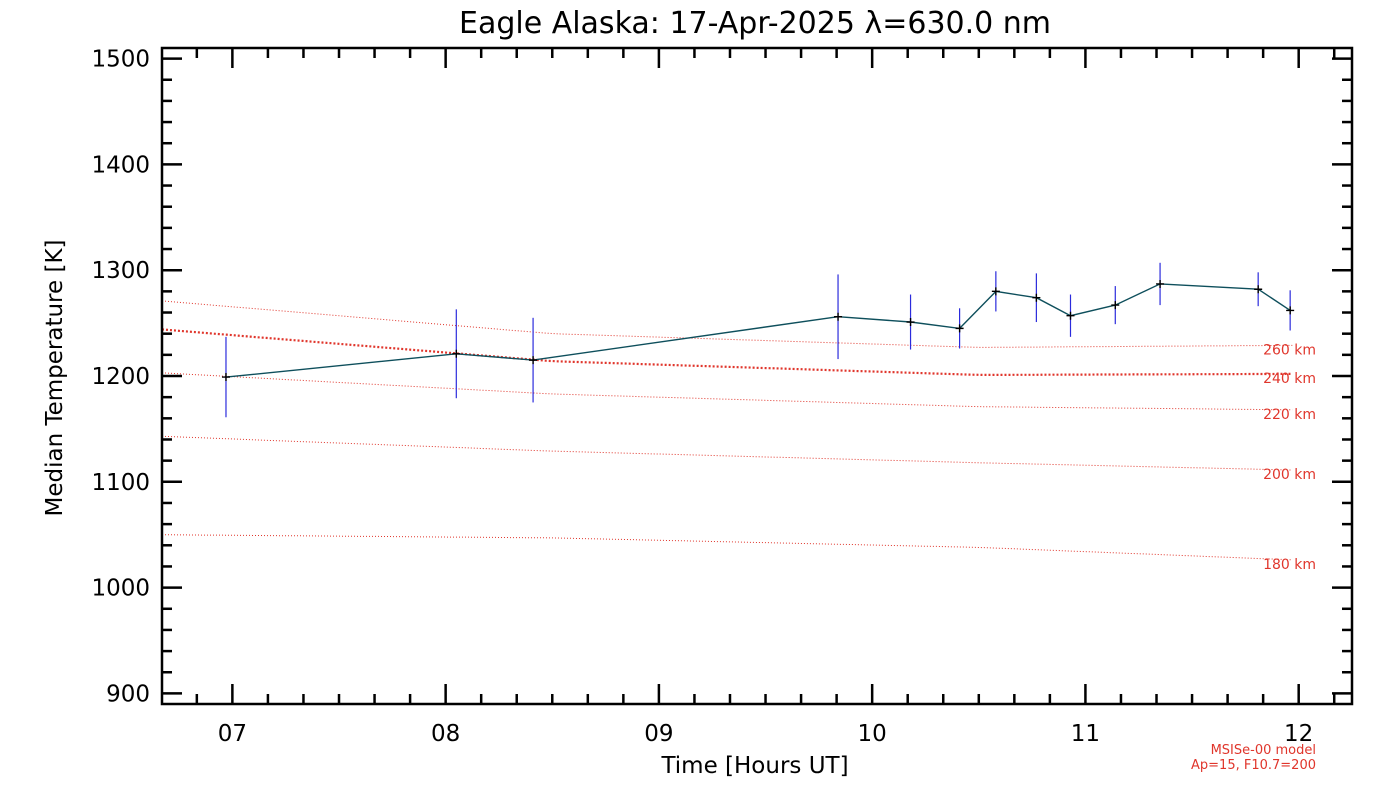  I want to click on model-curve-200-km, so click(727, 453).